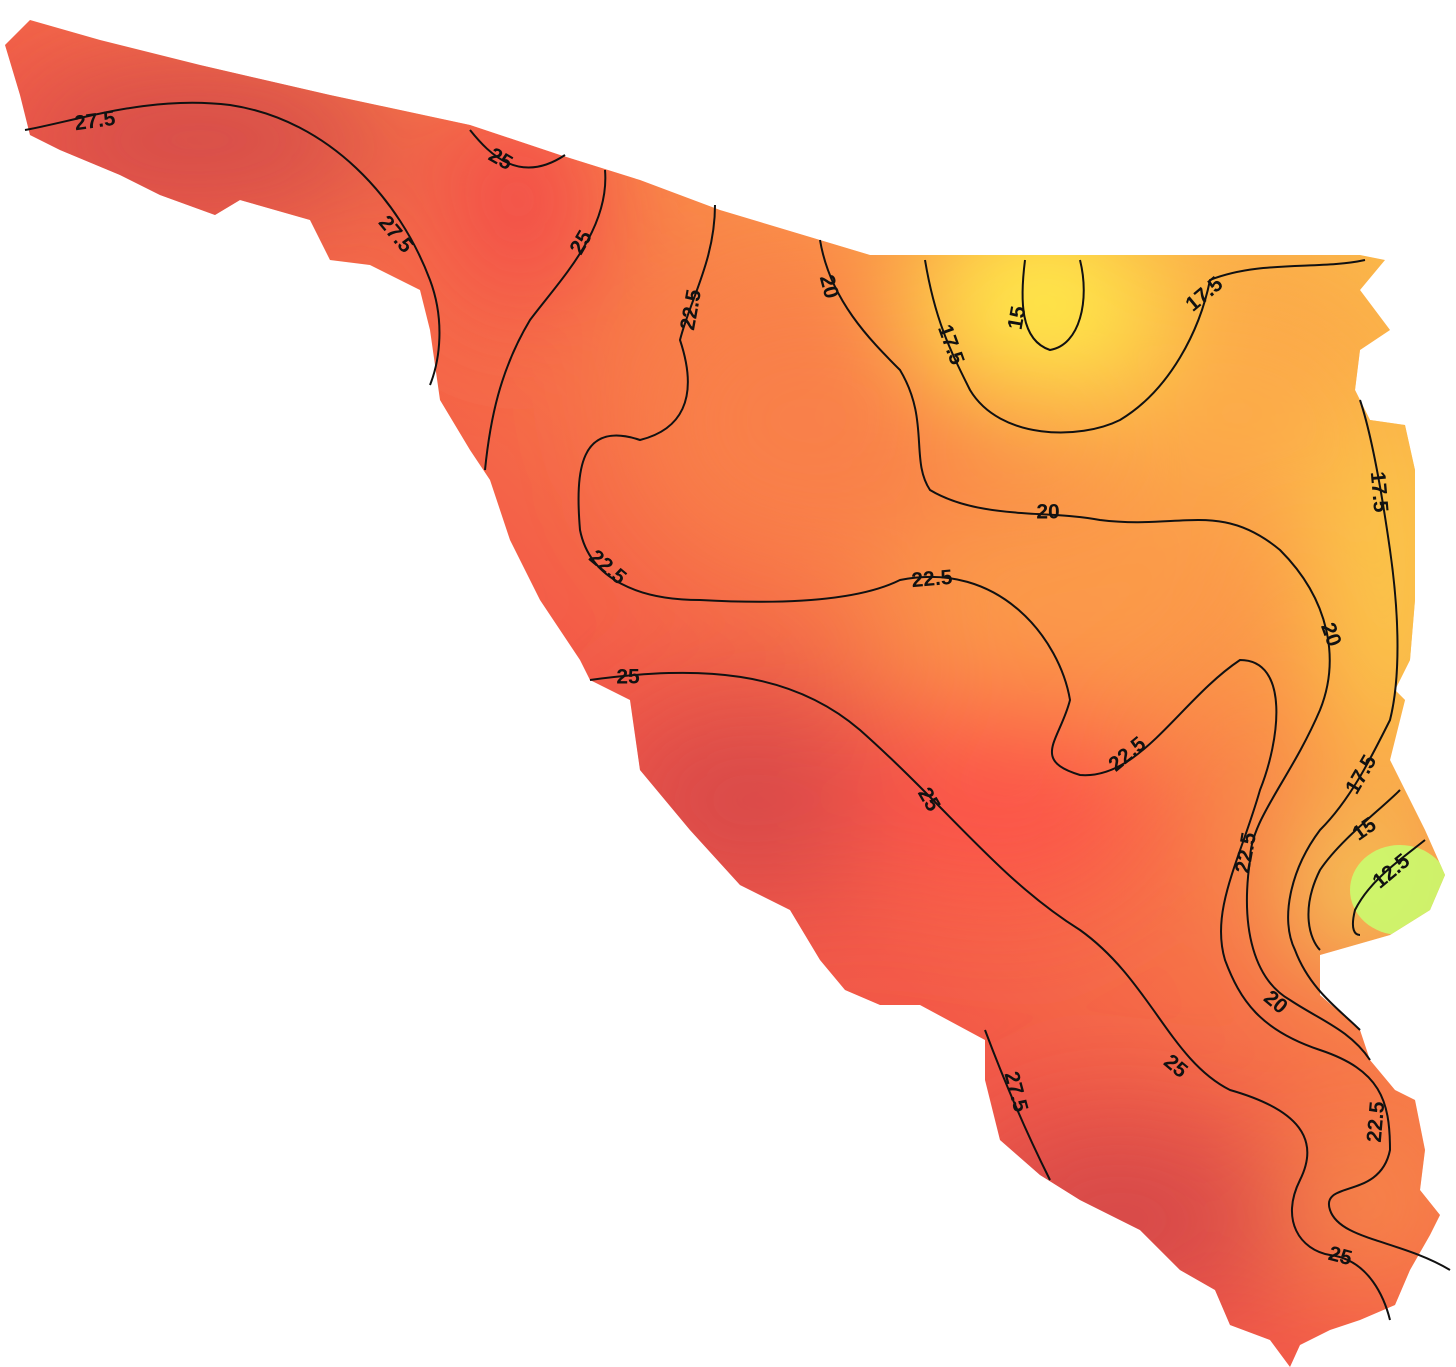 This screenshot has height=1367, width=1456. What do you see at coordinates (95, 121) in the screenshot?
I see `contour-label: 27.5` at bounding box center [95, 121].